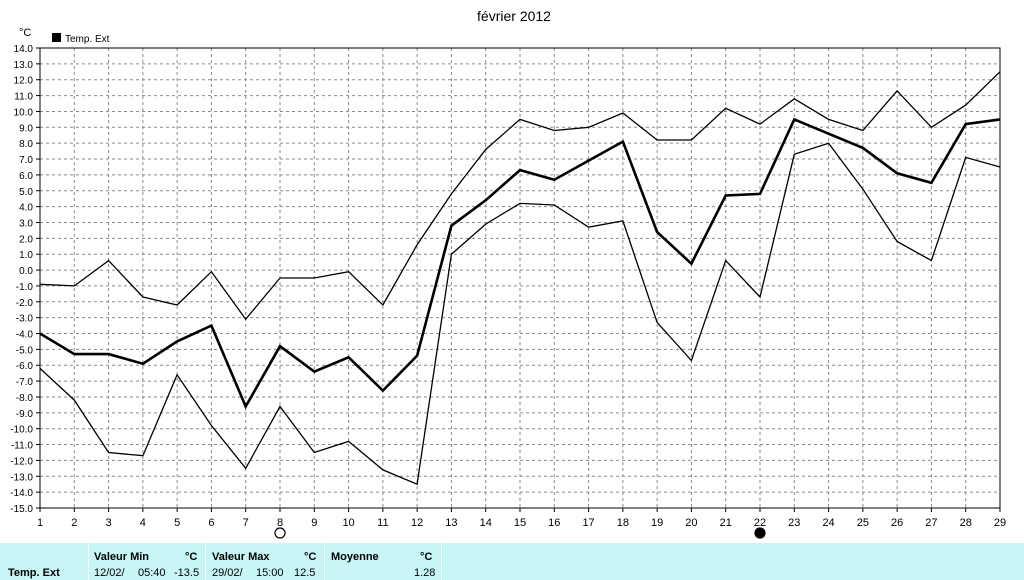 The width and height of the screenshot is (1024, 580). I want to click on x-tick-label: 4, so click(143, 523).